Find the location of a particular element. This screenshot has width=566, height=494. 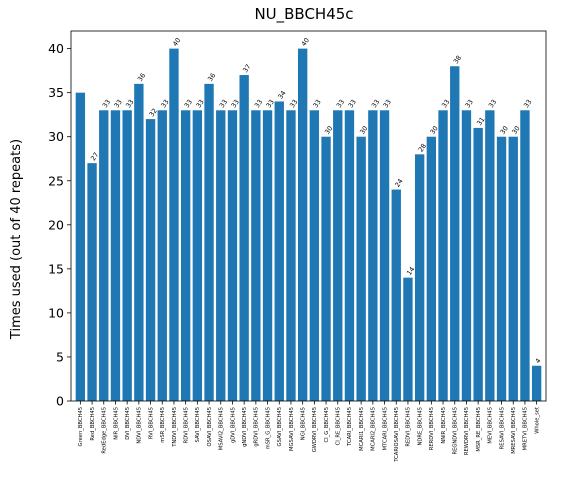

x-tick-label: MTCARI_BBCH45 is located at coordinates (385, 428).